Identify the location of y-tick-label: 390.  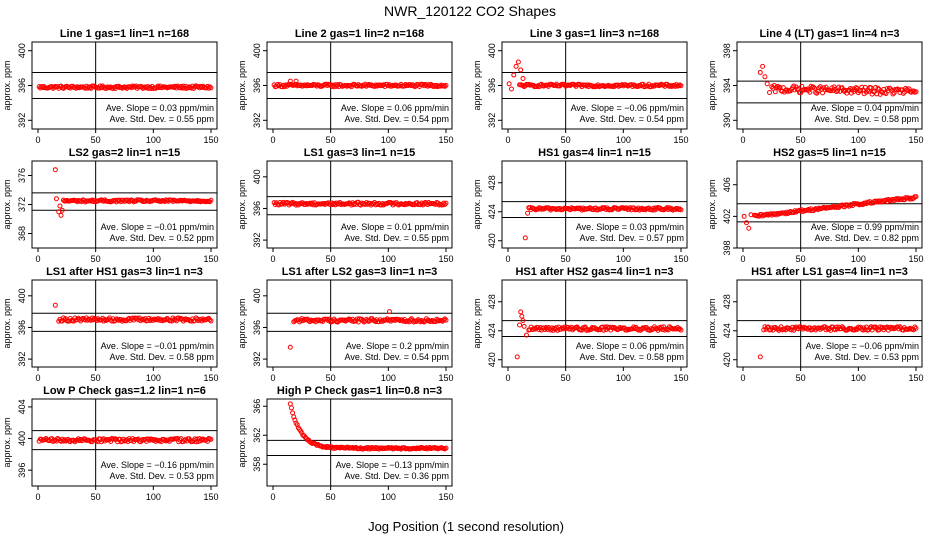
(727, 120).